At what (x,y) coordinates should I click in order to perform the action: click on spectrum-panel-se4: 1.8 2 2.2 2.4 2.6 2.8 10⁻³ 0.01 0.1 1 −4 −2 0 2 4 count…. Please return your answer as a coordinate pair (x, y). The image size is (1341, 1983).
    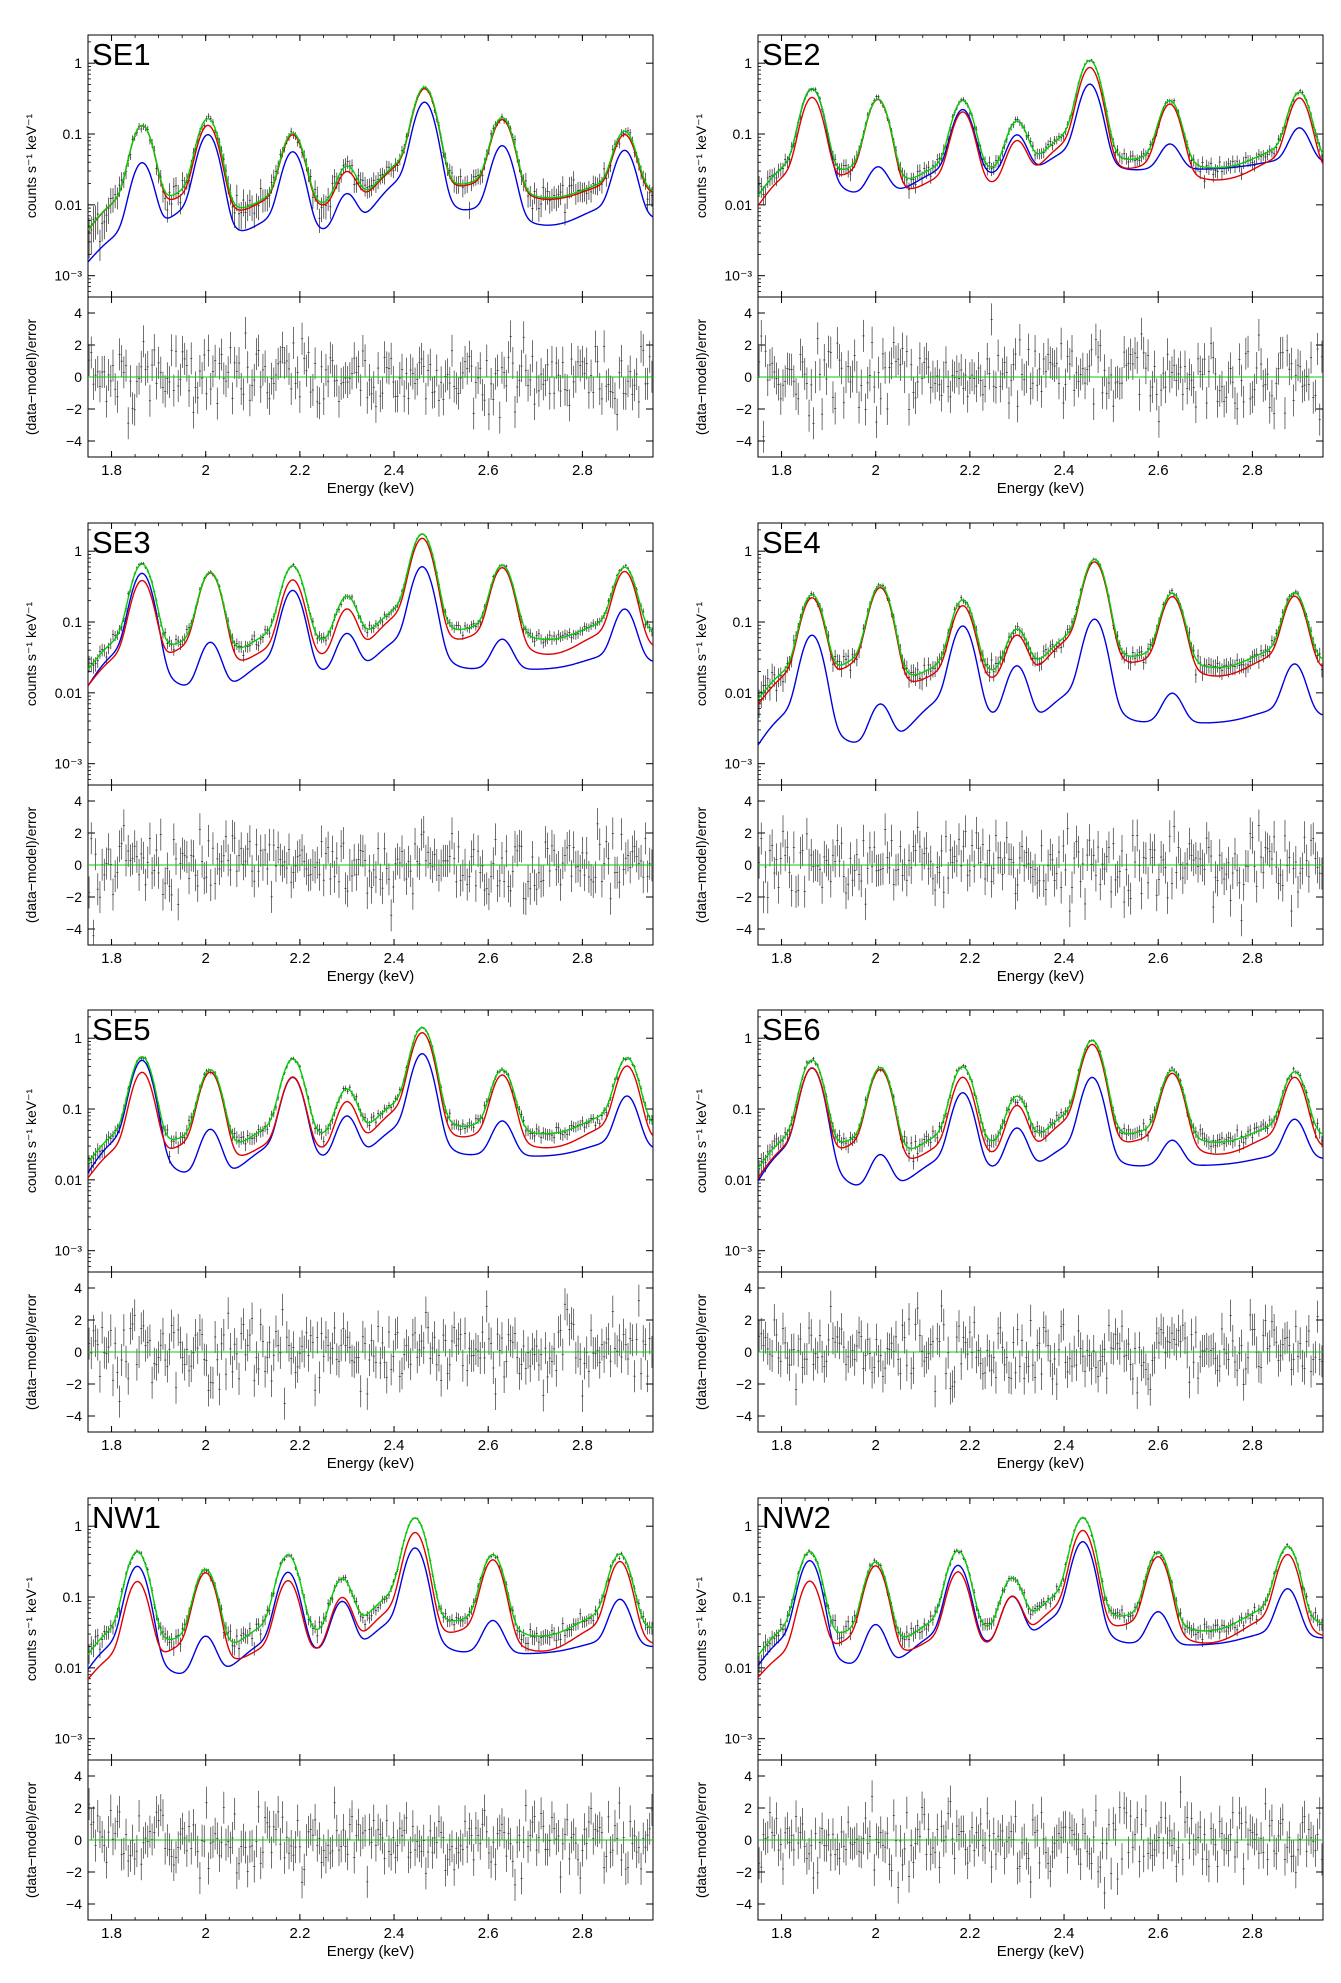
    Looking at the image, I should click on (1009, 762).